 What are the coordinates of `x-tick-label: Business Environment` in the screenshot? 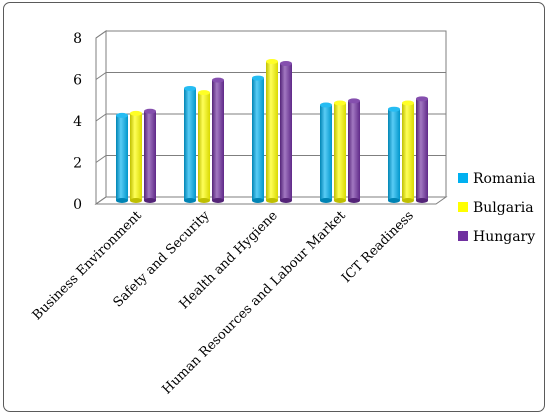 It's located at (88, 266).